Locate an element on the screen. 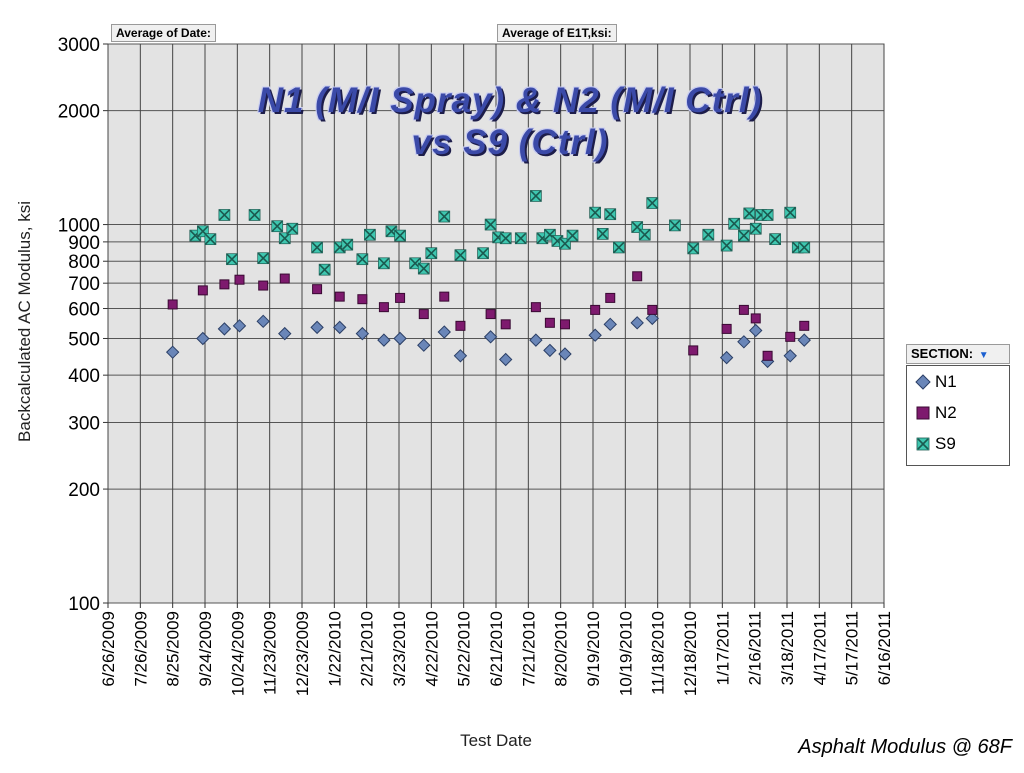  legend: N1 N2 S9 is located at coordinates (958, 415).